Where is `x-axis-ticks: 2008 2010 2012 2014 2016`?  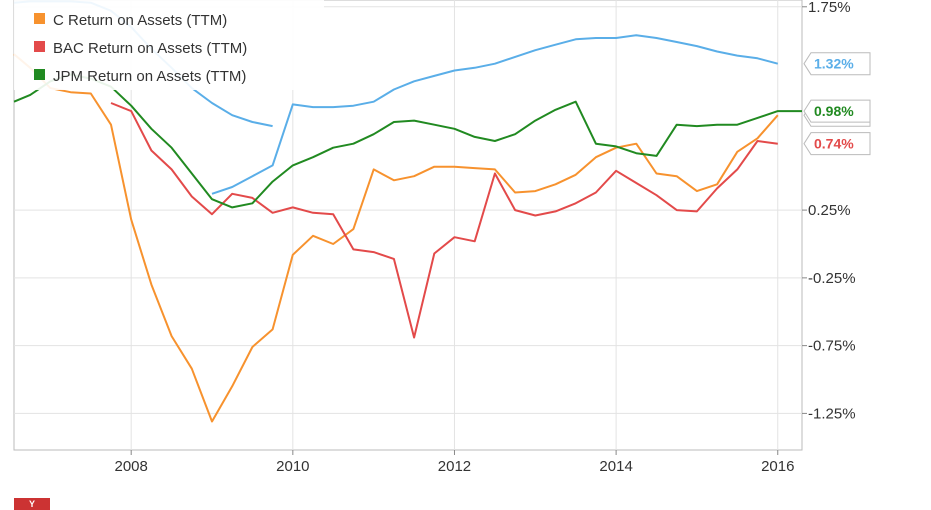 x-axis-ticks: 2008 2010 2012 2014 2016 is located at coordinates (454, 462).